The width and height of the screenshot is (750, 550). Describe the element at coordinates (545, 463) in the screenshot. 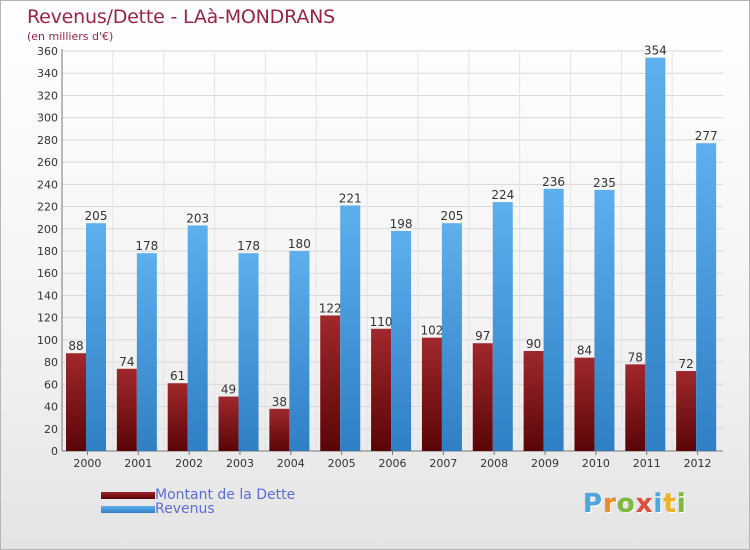

I see `x-tick-label: 2009` at that location.